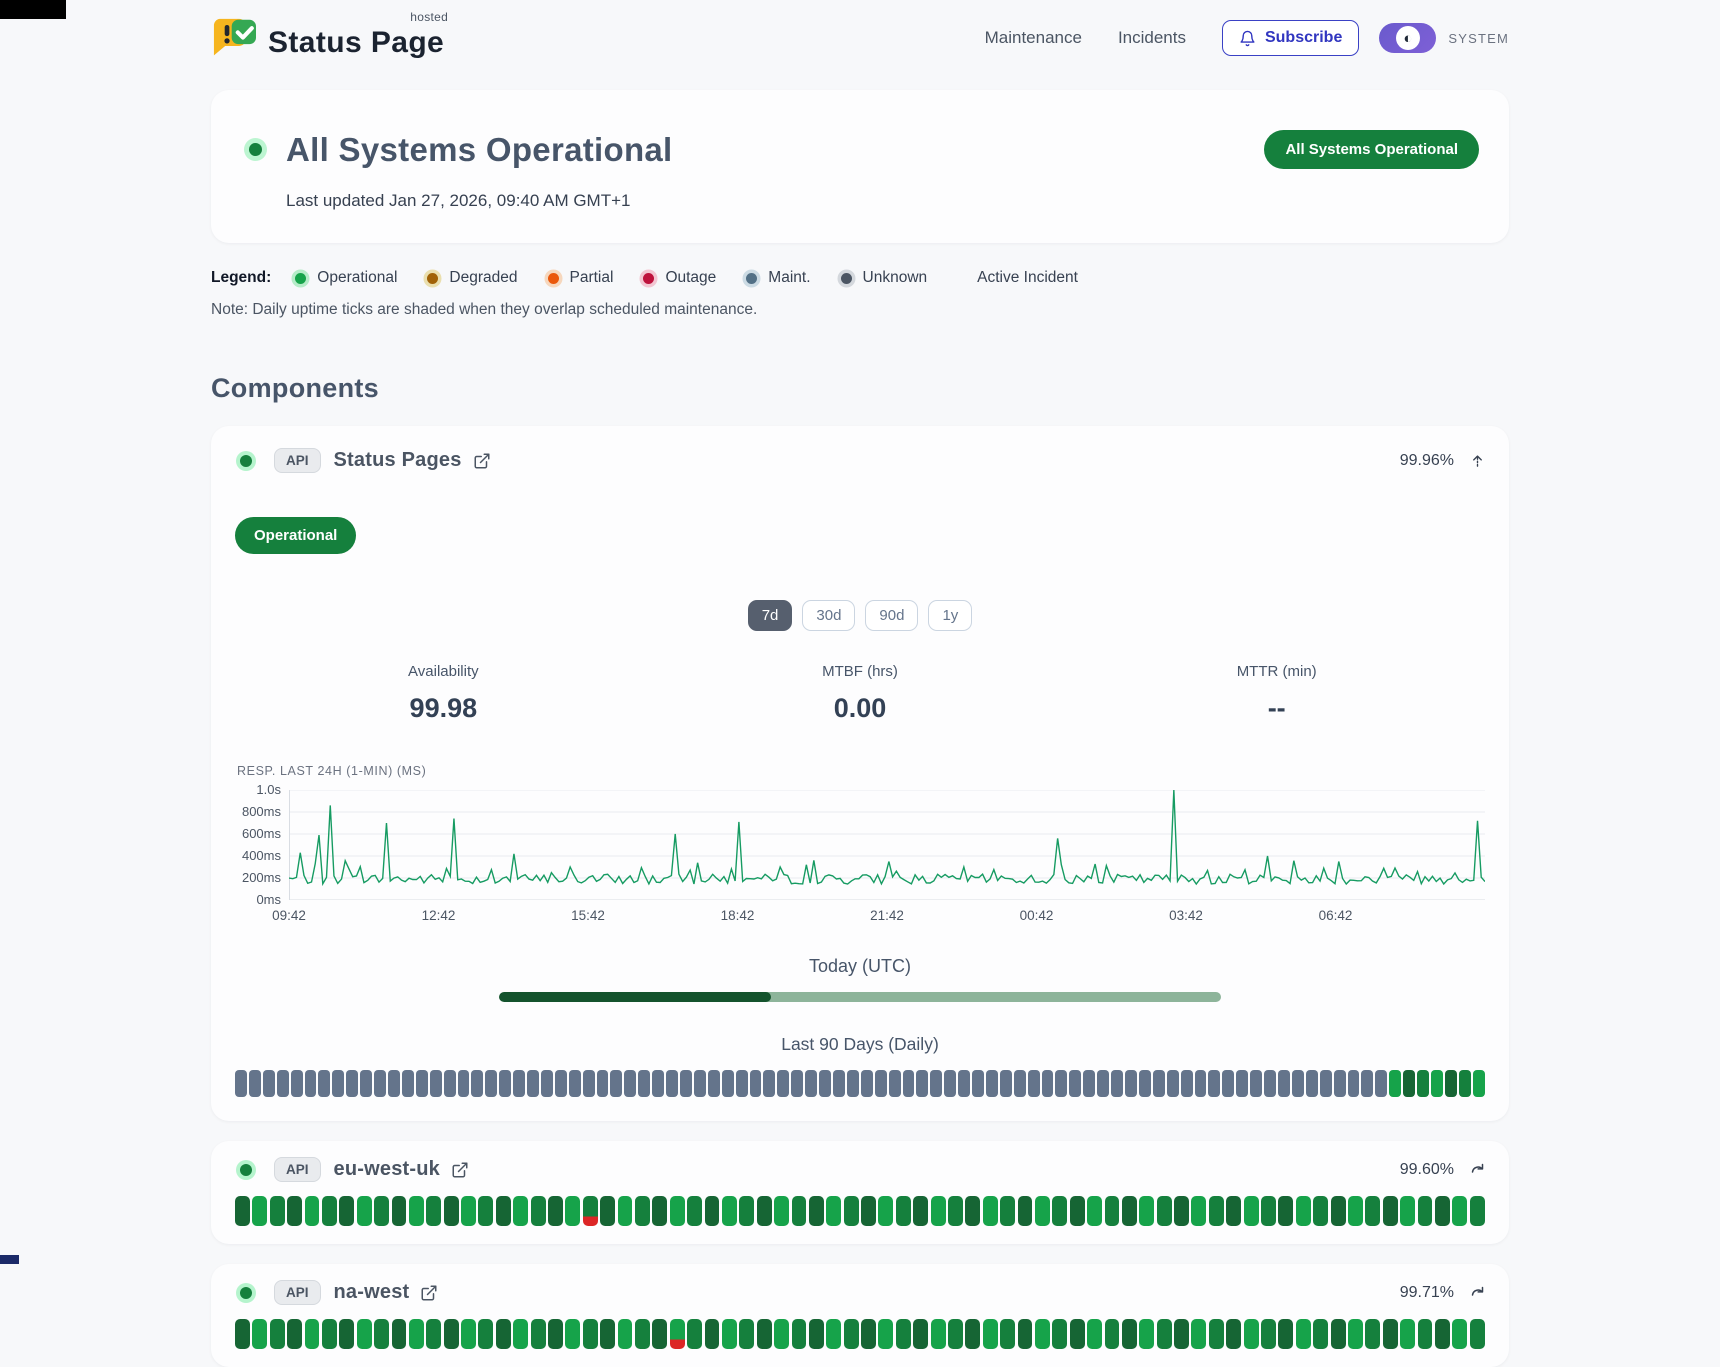  I want to click on range-1y-button: 1y, so click(950, 615).